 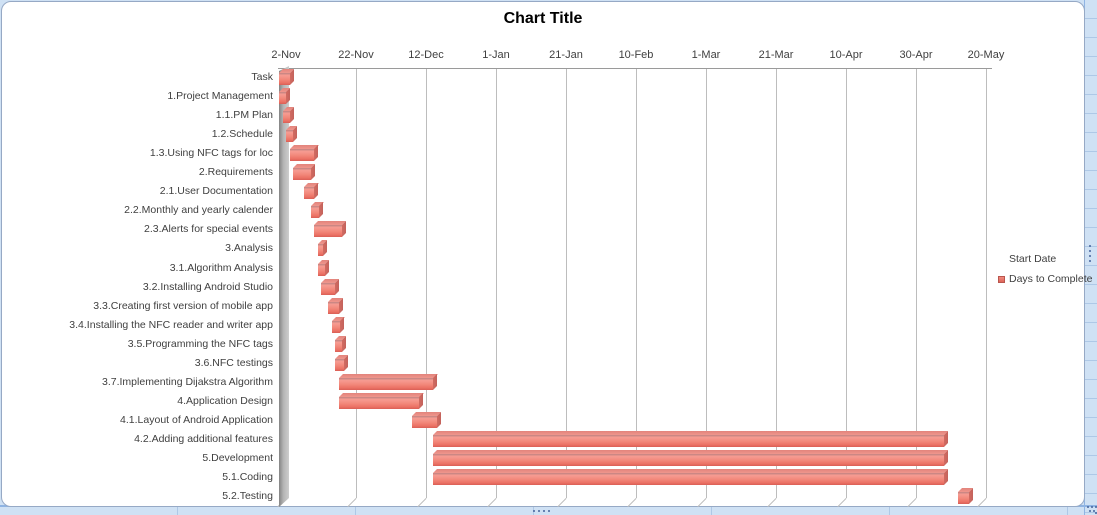 What do you see at coordinates (1033, 259) in the screenshot?
I see `legend-item-label: Start Date` at bounding box center [1033, 259].